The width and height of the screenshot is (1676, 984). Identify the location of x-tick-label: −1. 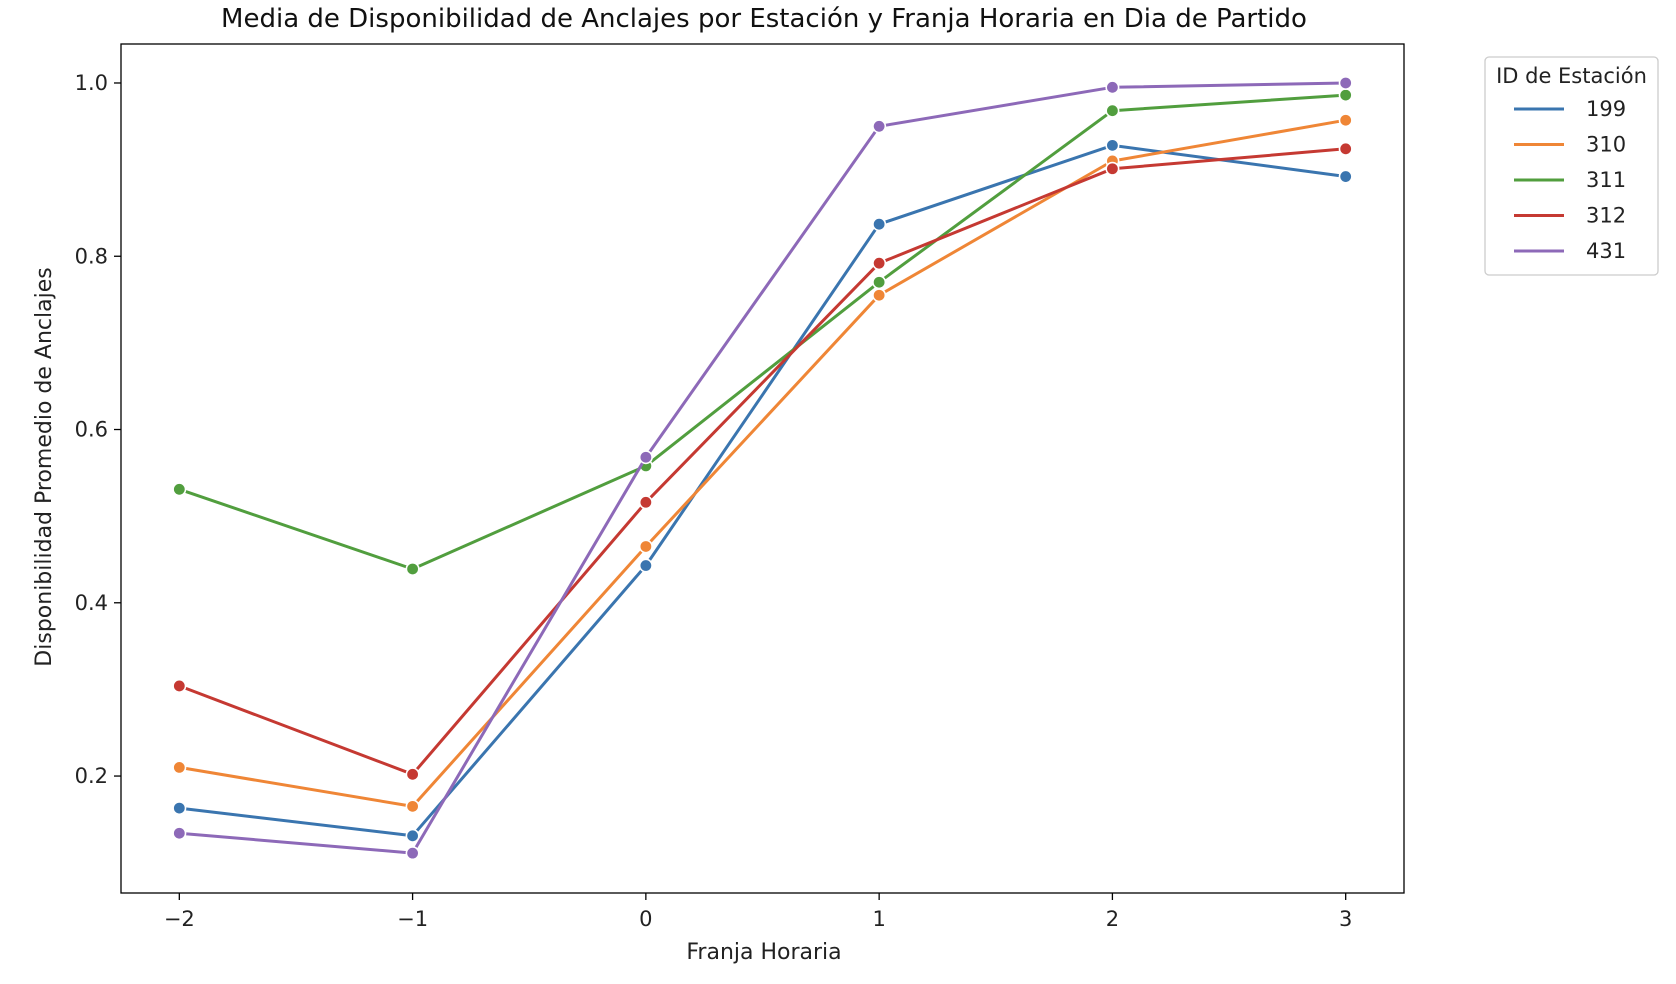
(412, 919).